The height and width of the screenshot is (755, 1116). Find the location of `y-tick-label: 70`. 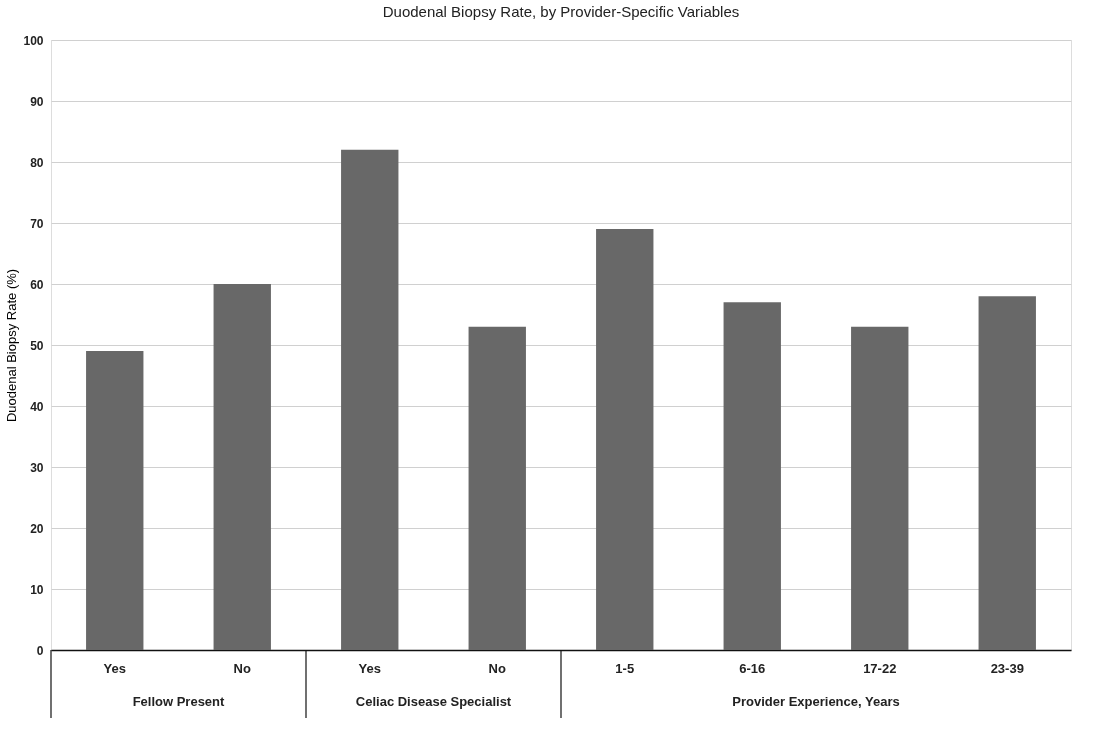

y-tick-label: 70 is located at coordinates (37, 223).